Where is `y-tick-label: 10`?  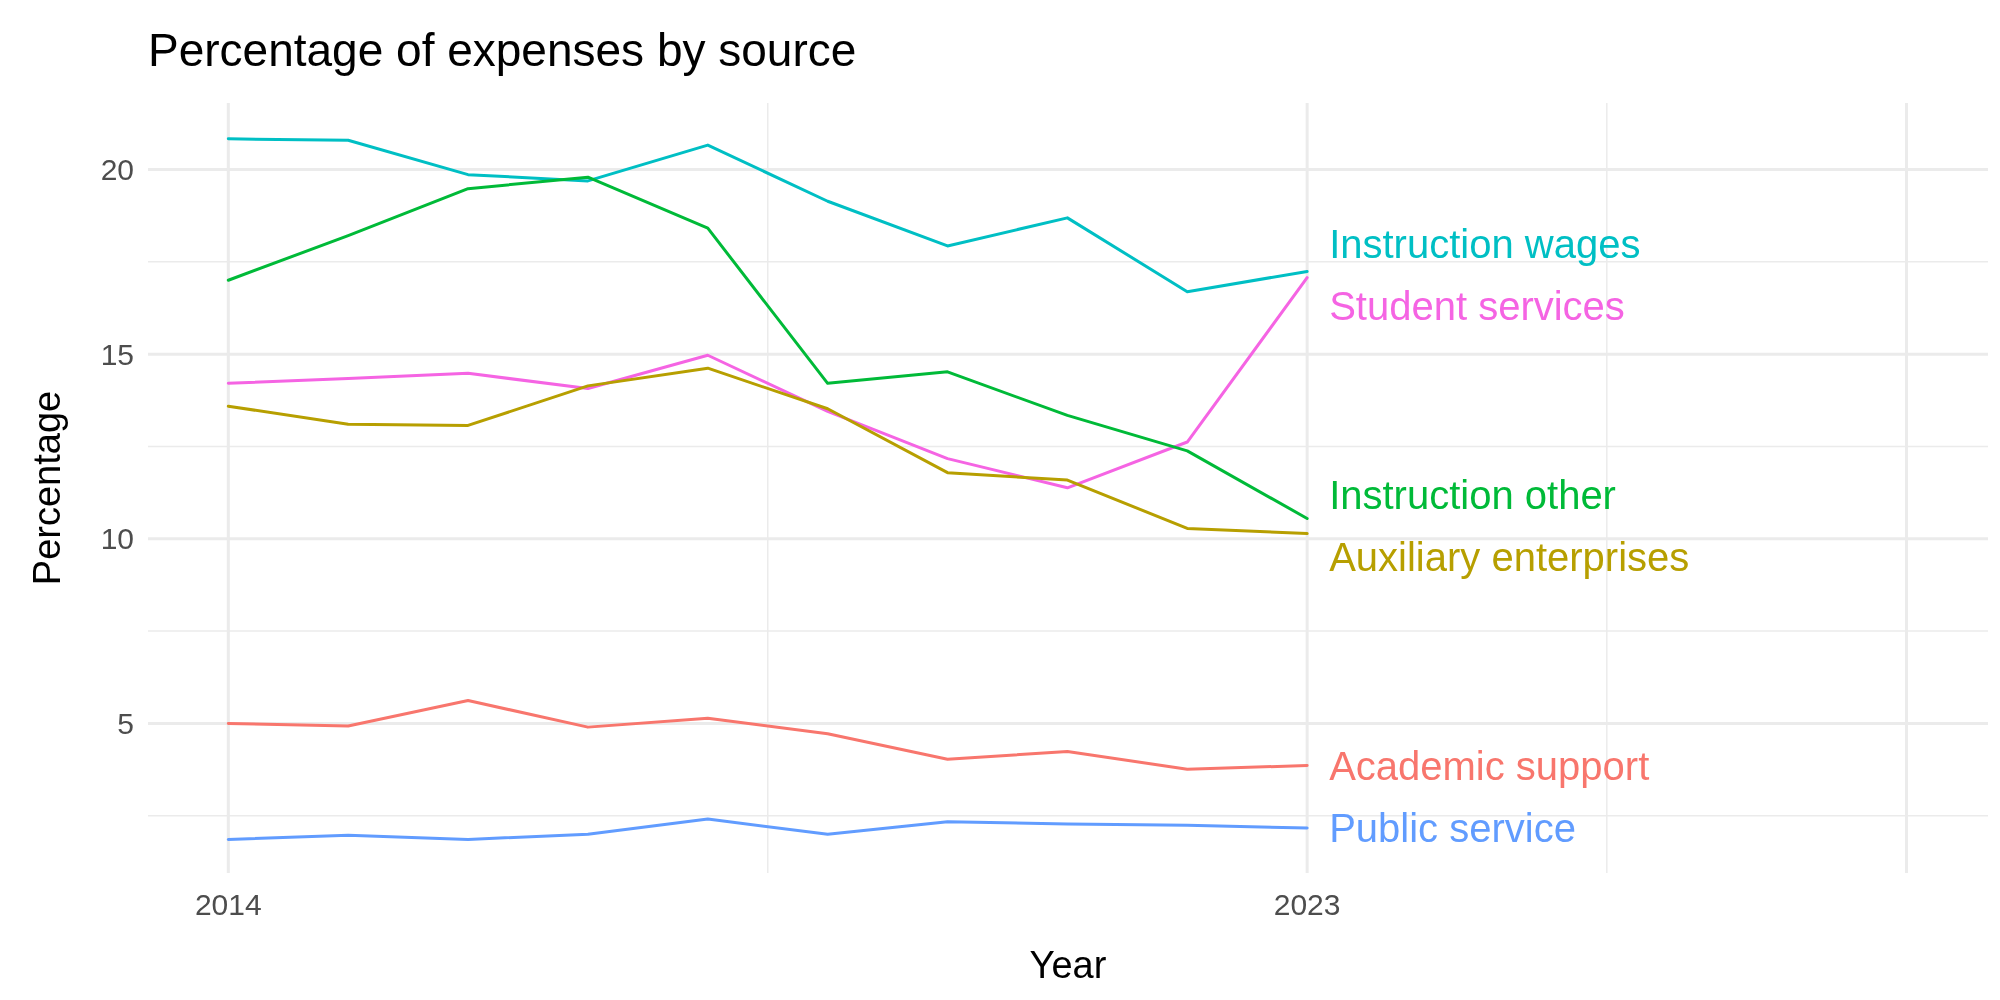
y-tick-label: 10 is located at coordinates (117, 539).